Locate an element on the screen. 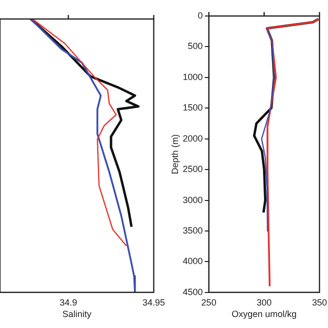  x-tick-label: 34.95 is located at coordinates (154, 302).